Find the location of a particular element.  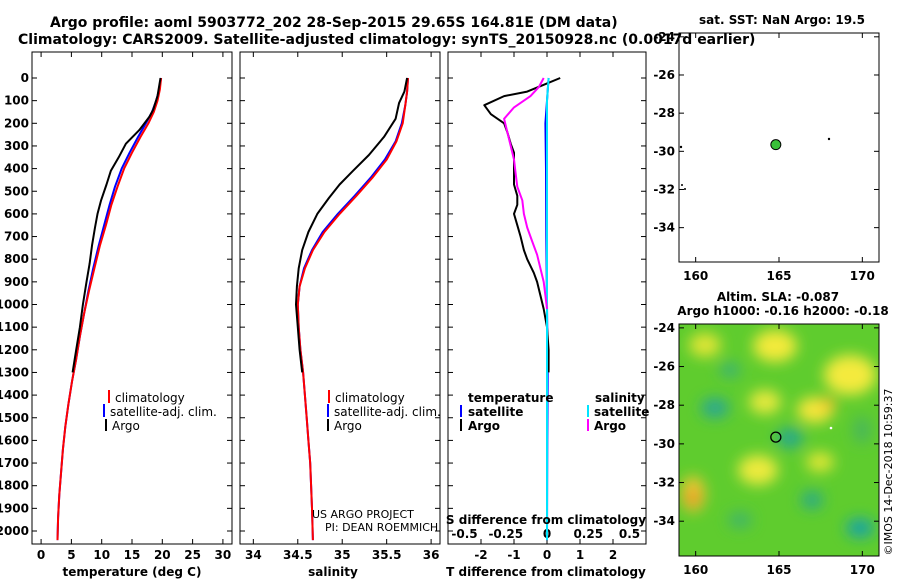

salinity-difference-axis: -0.5 -0.25 0 0.25 0.5 is located at coordinates (545, 534).